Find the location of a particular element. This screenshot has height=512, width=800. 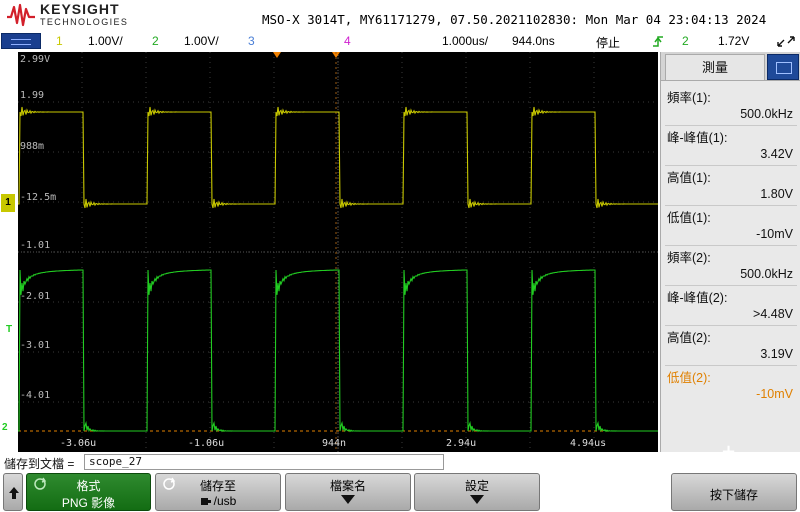

measurement-value: 3.19V is located at coordinates (776, 354).